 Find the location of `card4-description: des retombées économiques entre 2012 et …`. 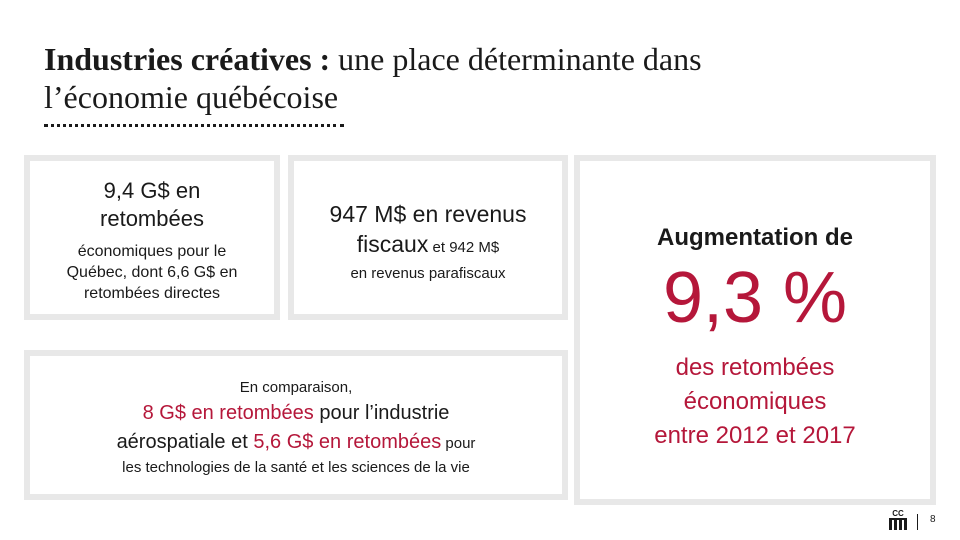

card4-description: des retombées économiques entre 2012 et … is located at coordinates (755, 402).